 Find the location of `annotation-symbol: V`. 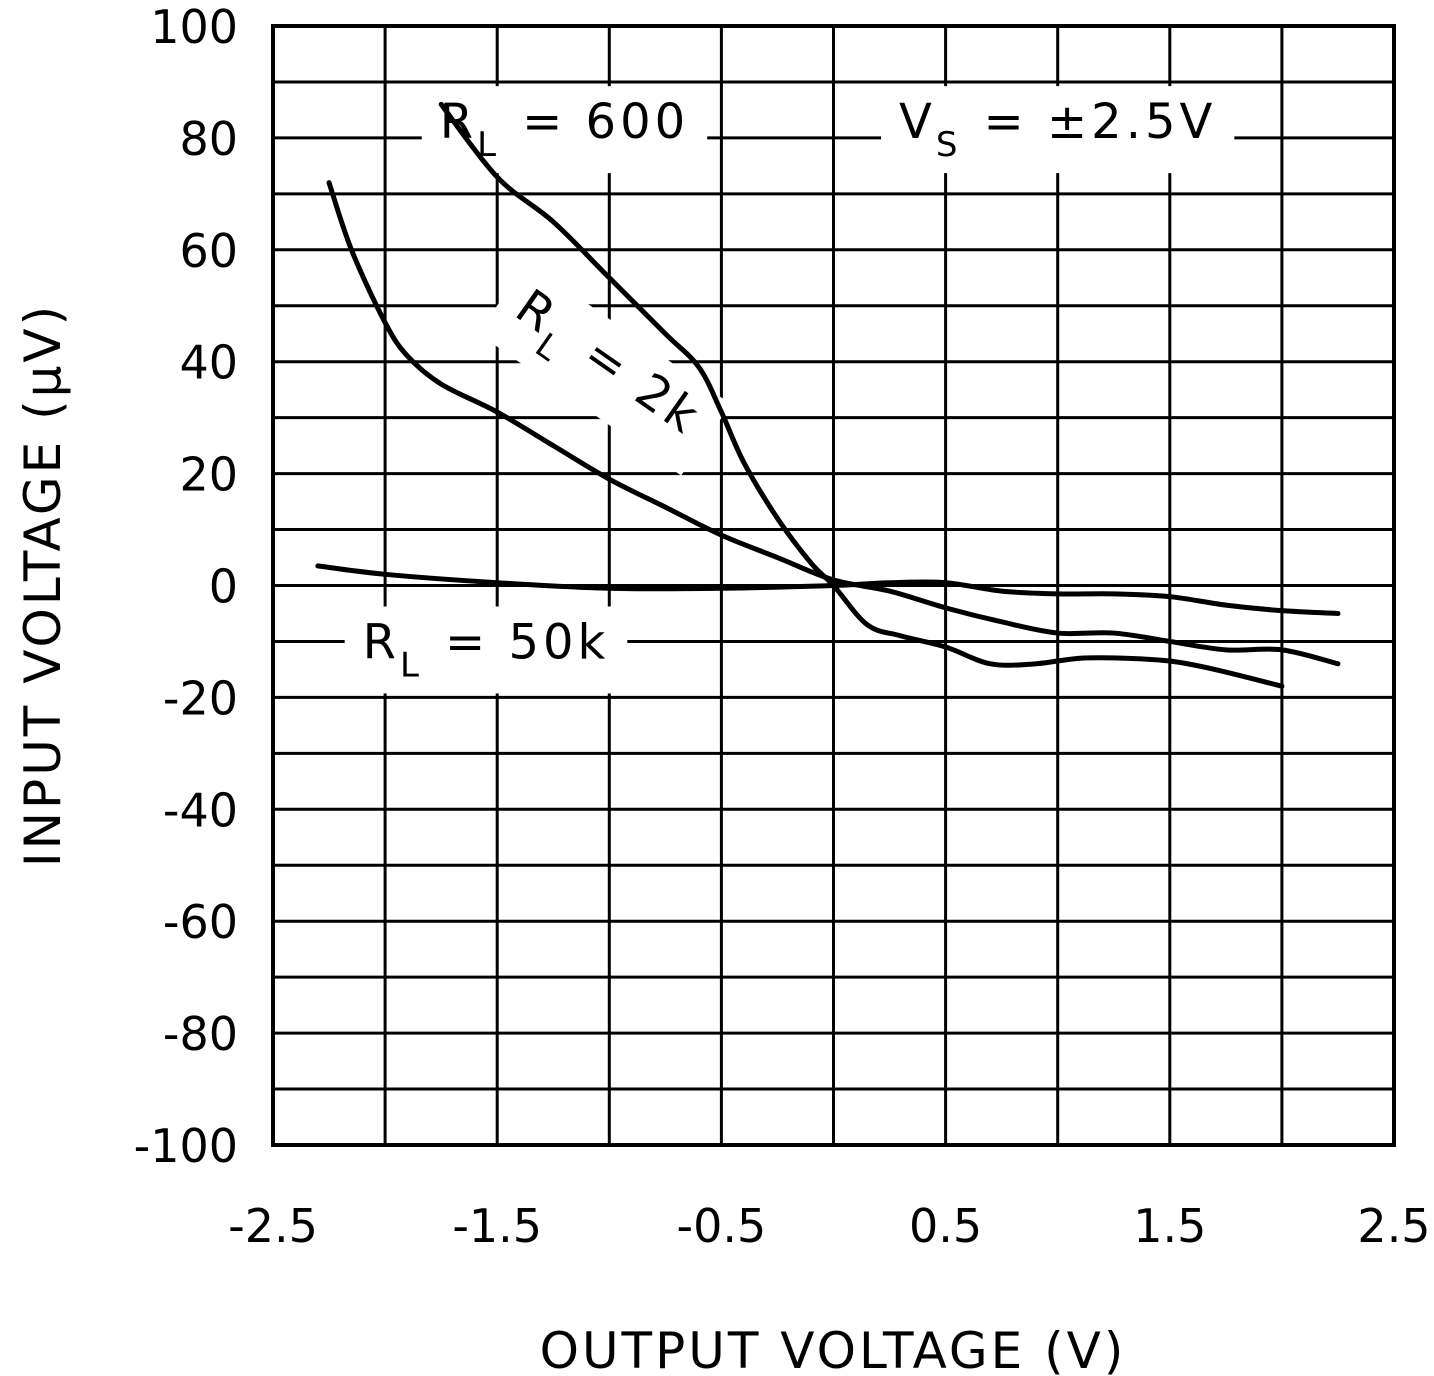

annotation-symbol: V is located at coordinates (917, 122).